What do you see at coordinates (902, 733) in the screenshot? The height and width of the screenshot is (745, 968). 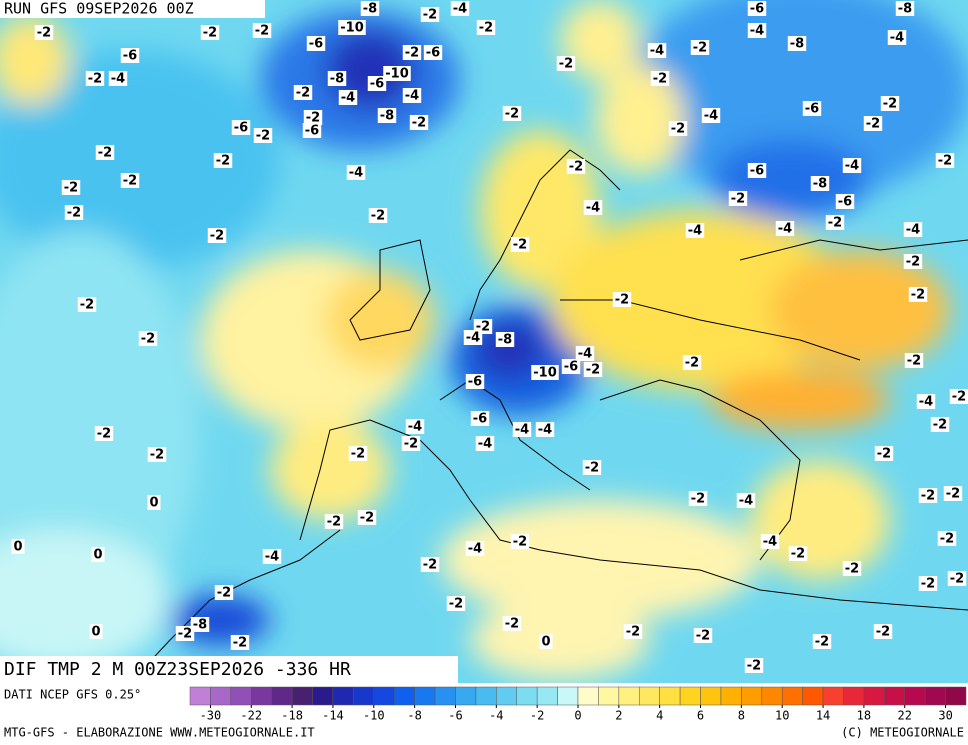 I see `copyright-label: (C) METEOGIORNALE` at bounding box center [902, 733].